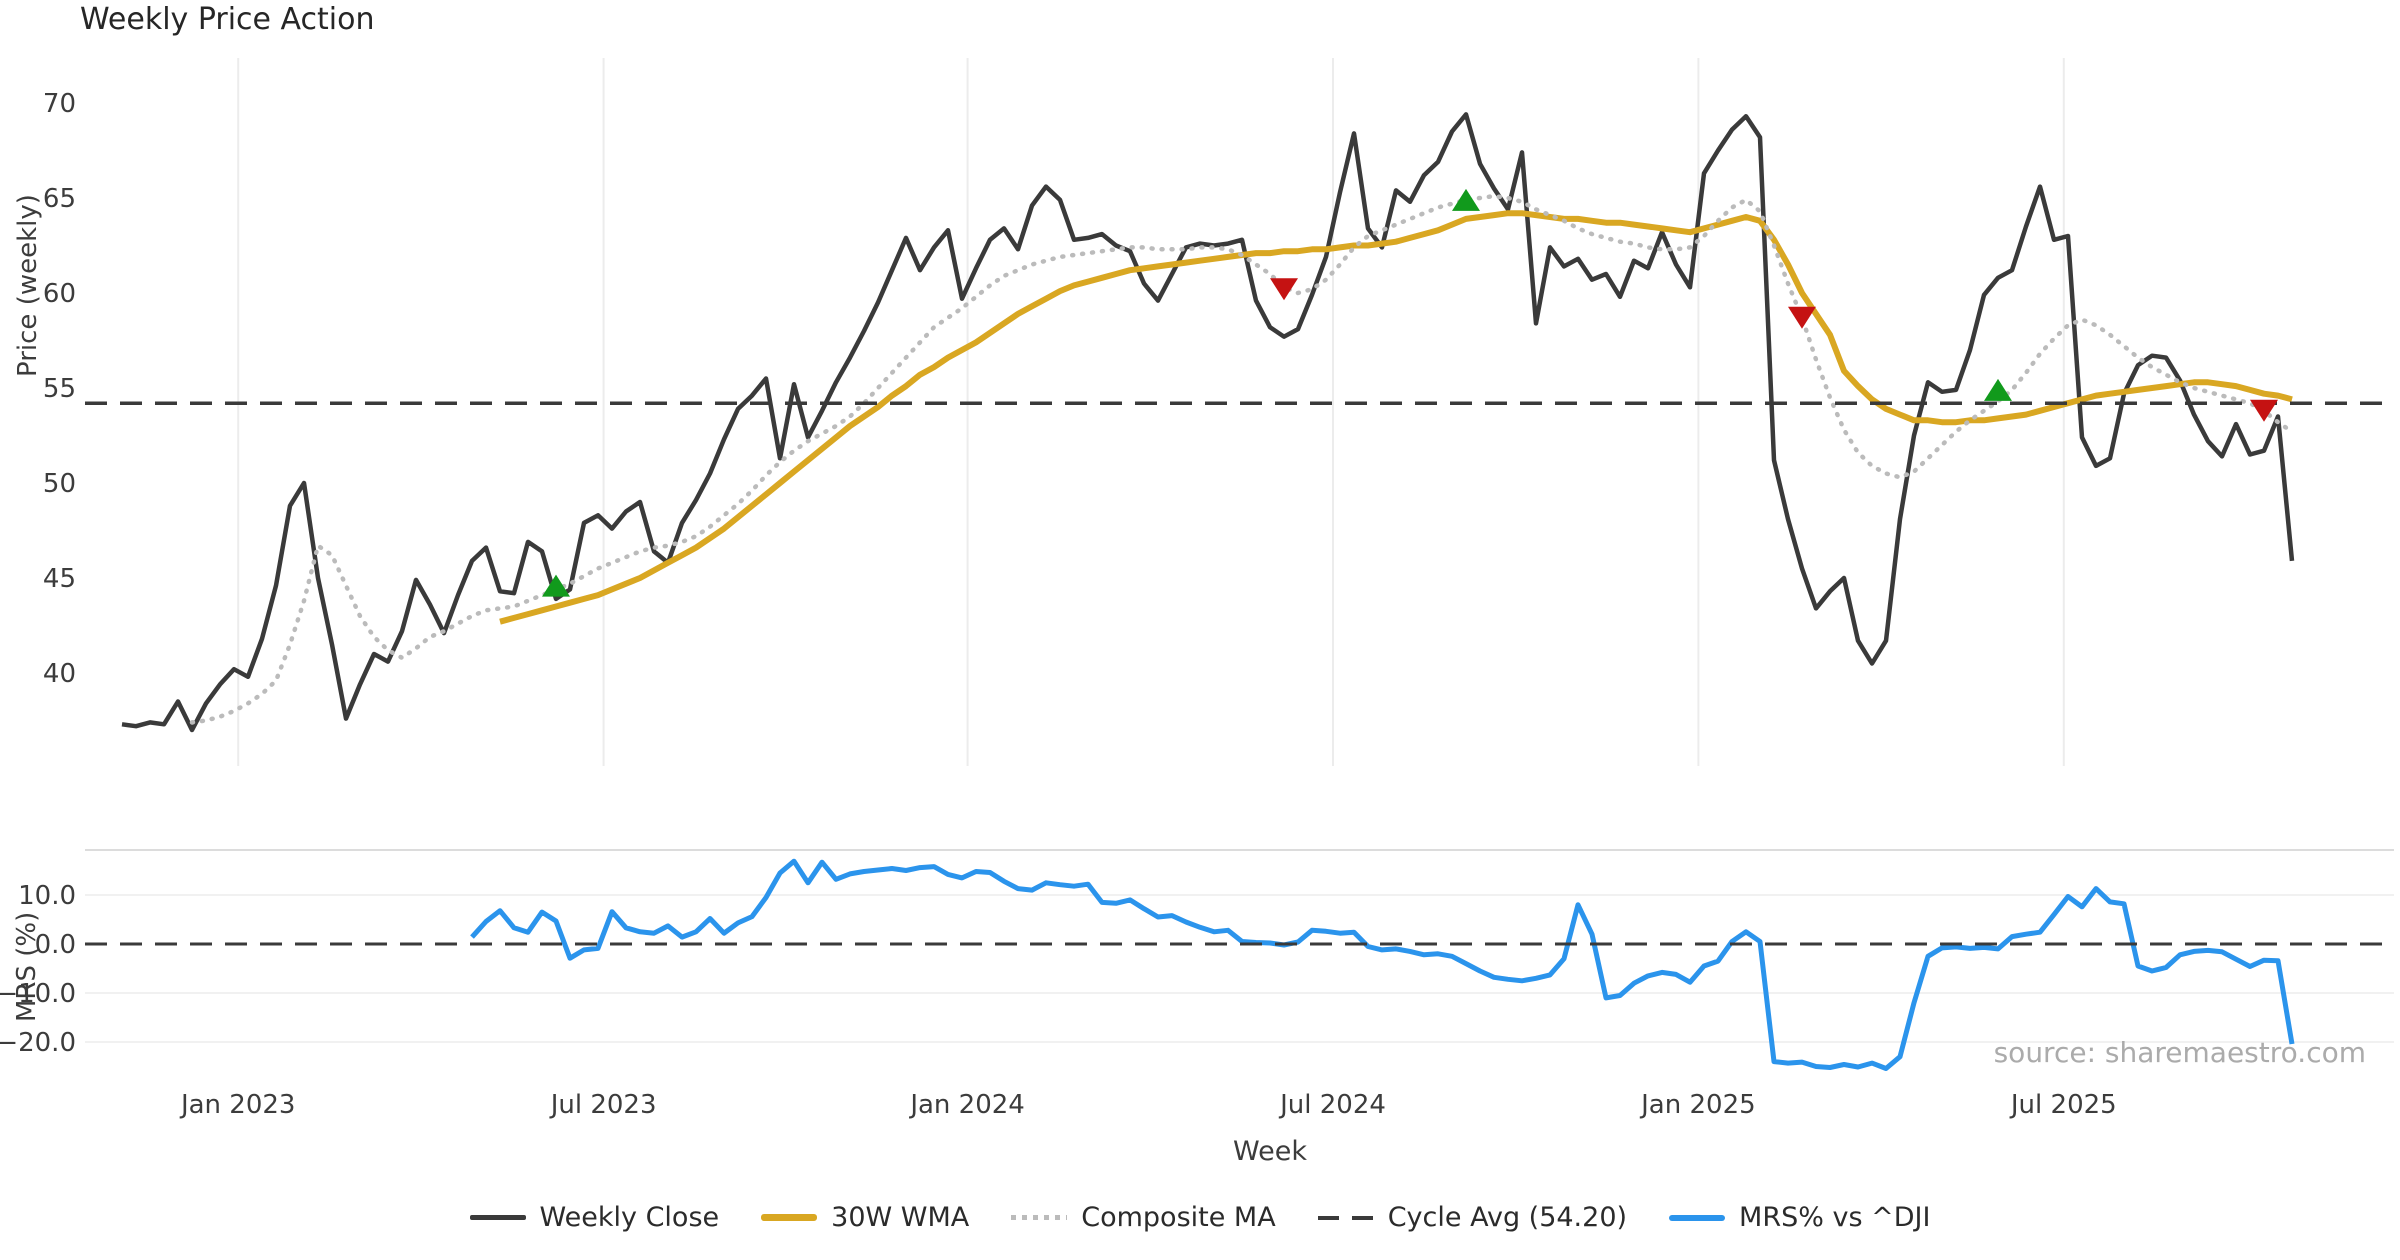  Describe the element at coordinates (55, 945) in the screenshot. I see `mrs-y-tick-label: 0.0` at that location.